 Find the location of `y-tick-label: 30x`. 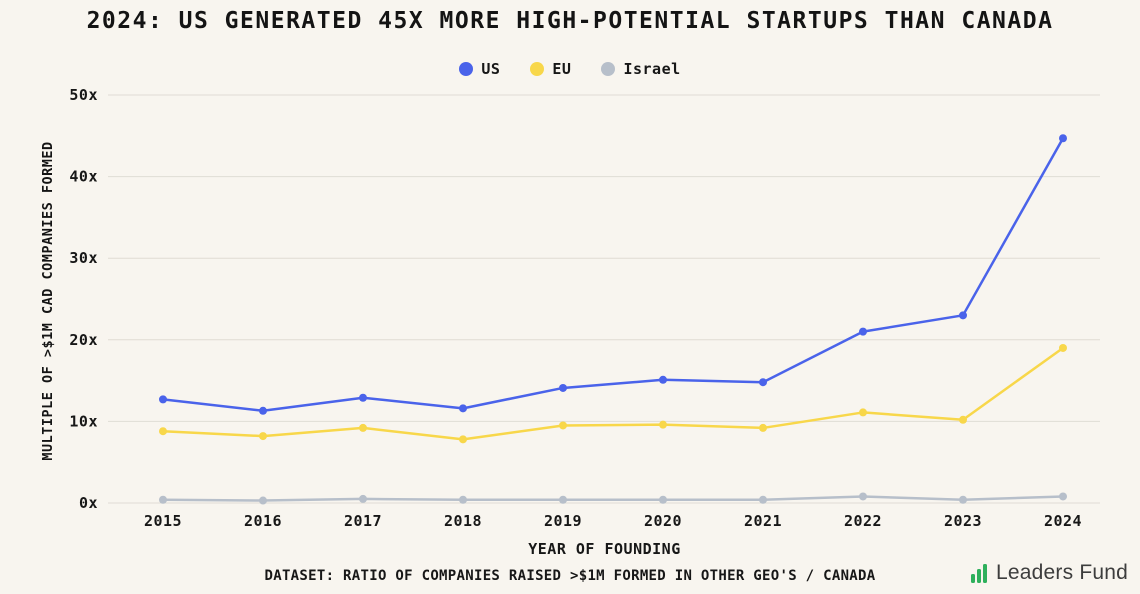

y-tick-label: 30x is located at coordinates (83, 258).